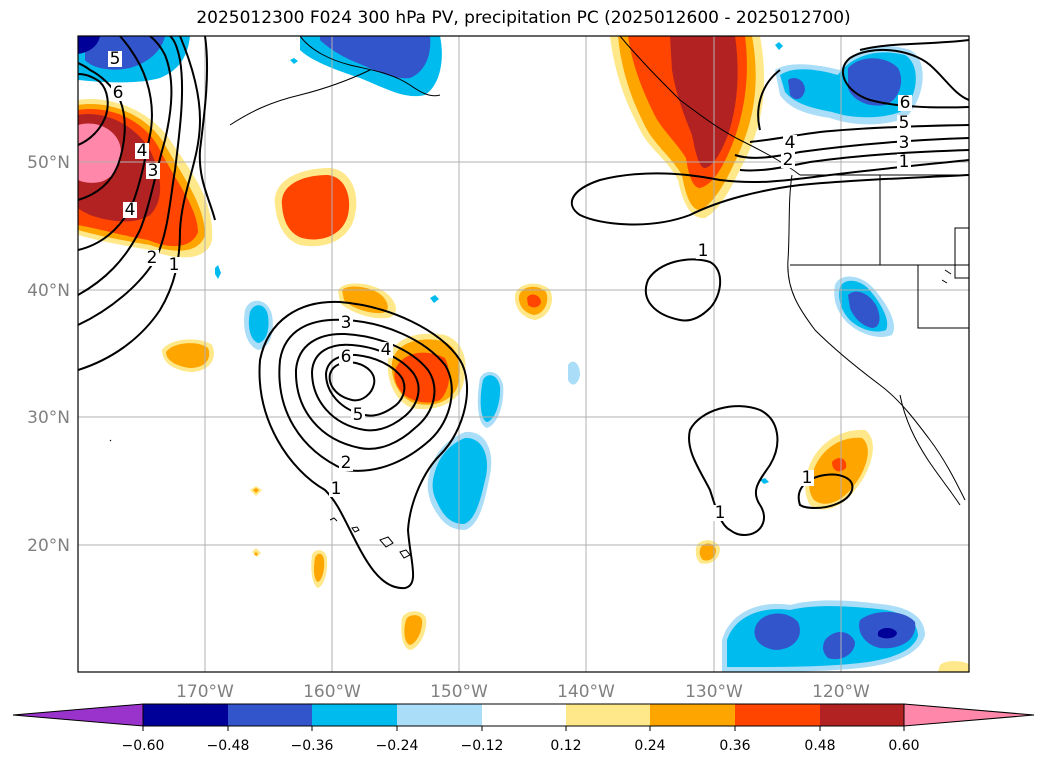  Describe the element at coordinates (586, 692) in the screenshot. I see `lon-tick-label: 140°W` at that location.